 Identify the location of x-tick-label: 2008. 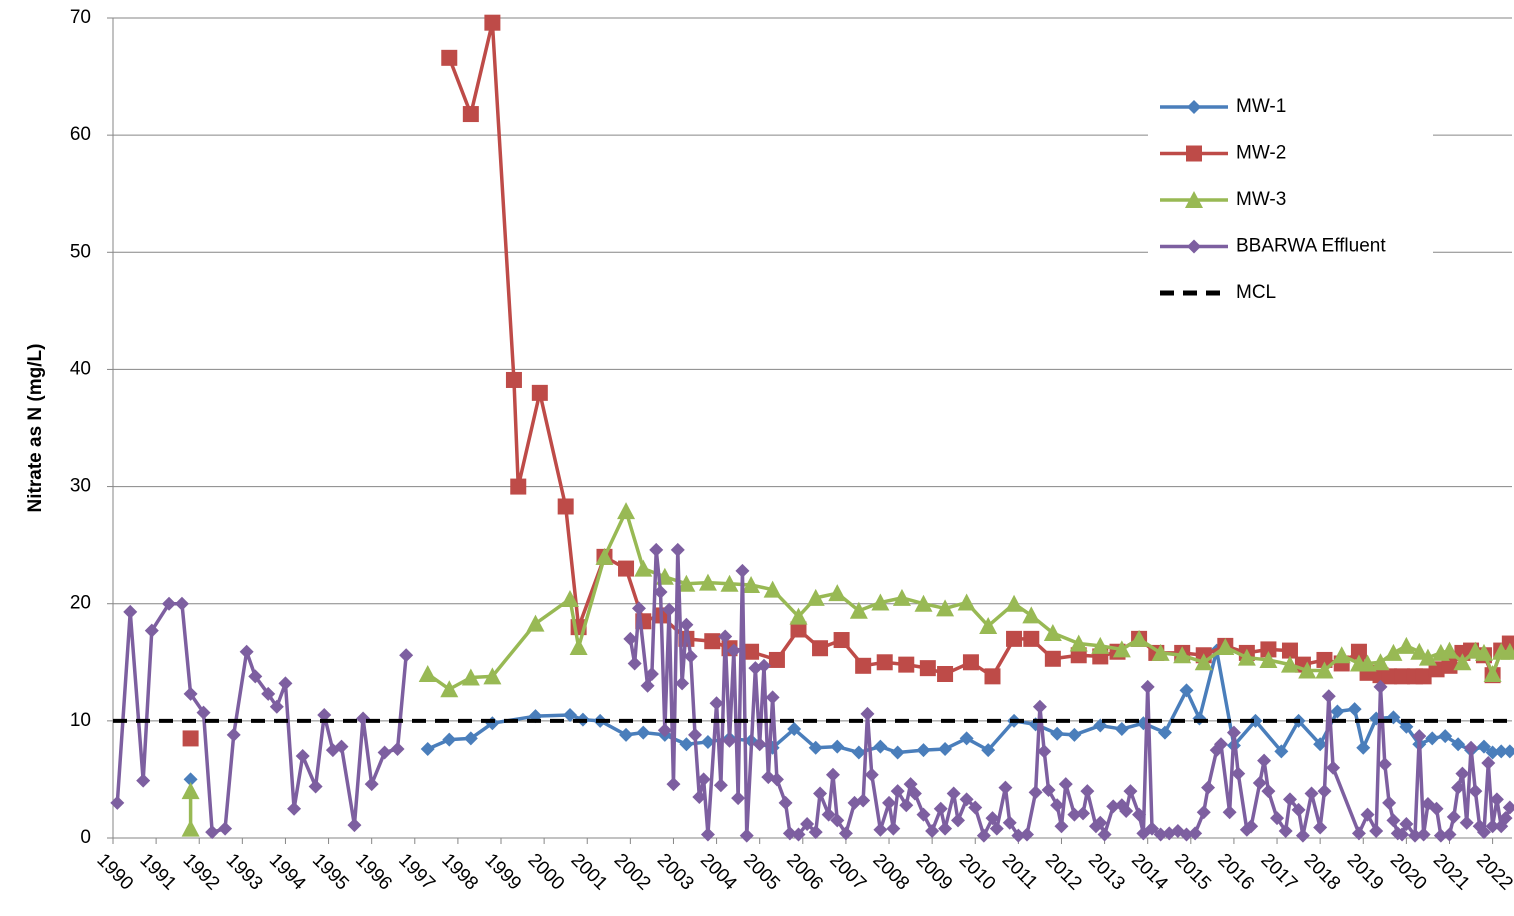
(890, 872).